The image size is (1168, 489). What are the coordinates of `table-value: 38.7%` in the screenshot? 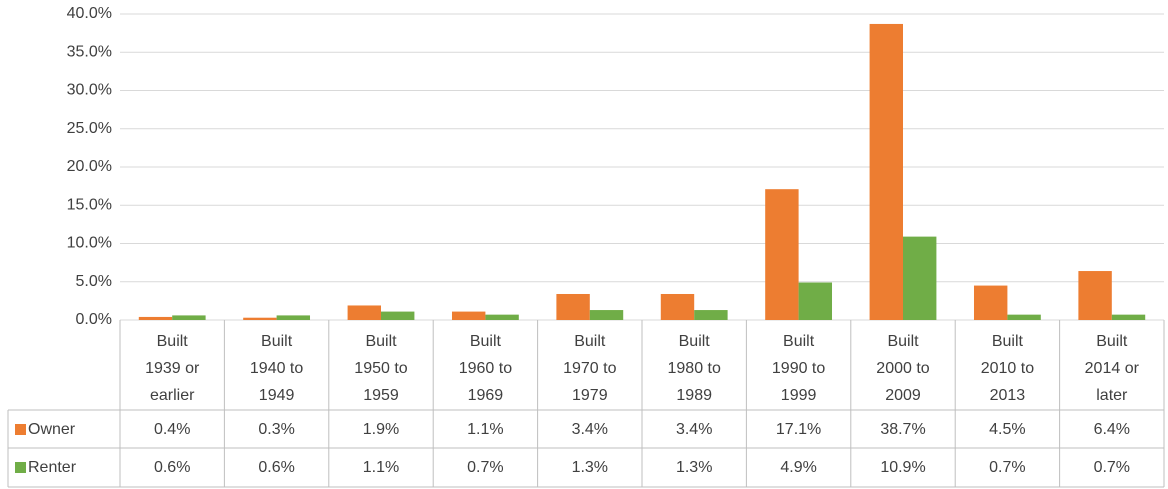 It's located at (902, 429).